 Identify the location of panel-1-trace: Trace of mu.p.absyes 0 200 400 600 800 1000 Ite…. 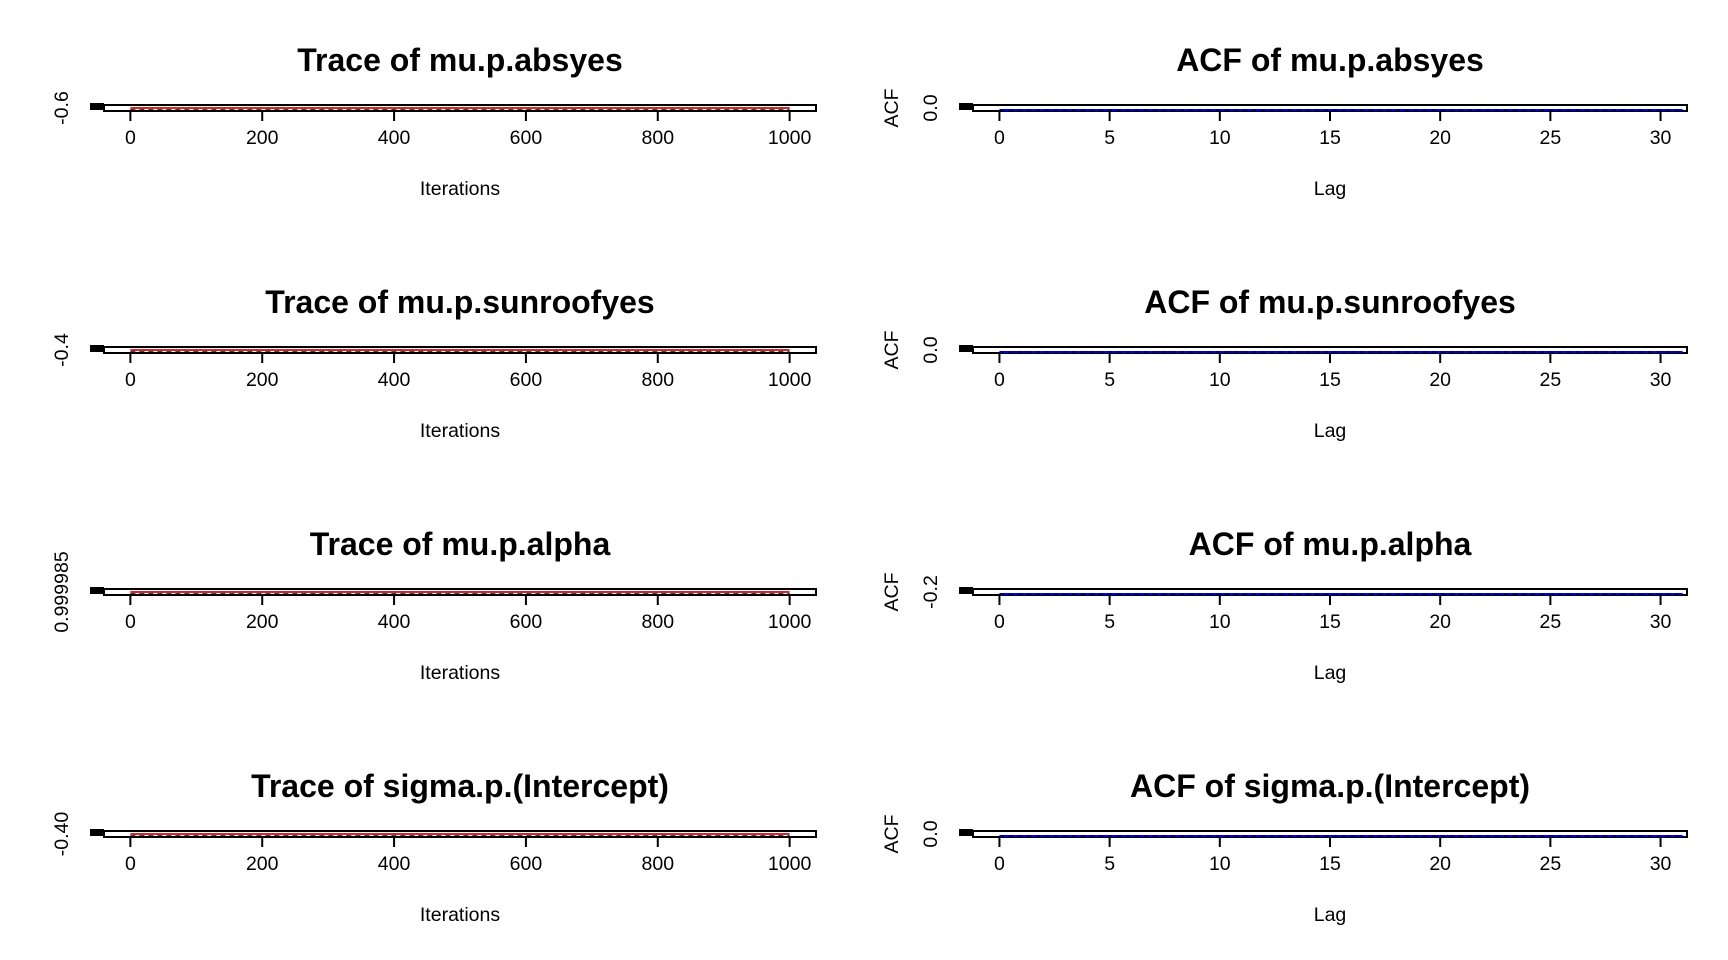
(434, 121).